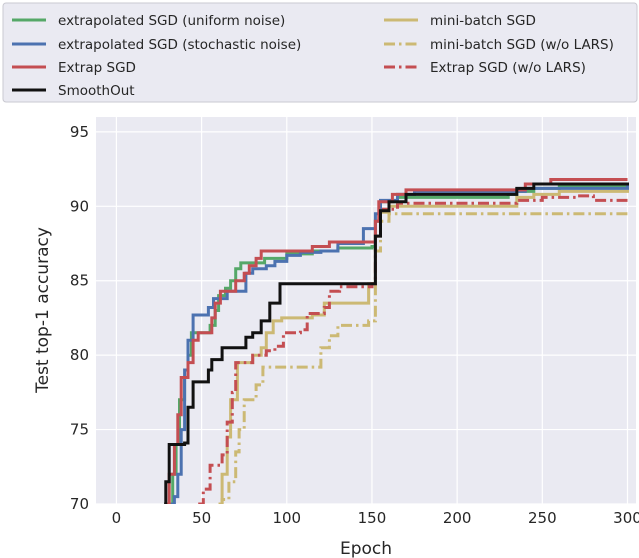  Describe the element at coordinates (97, 68) in the screenshot. I see `legend-label-2: Extrap SGD` at that location.